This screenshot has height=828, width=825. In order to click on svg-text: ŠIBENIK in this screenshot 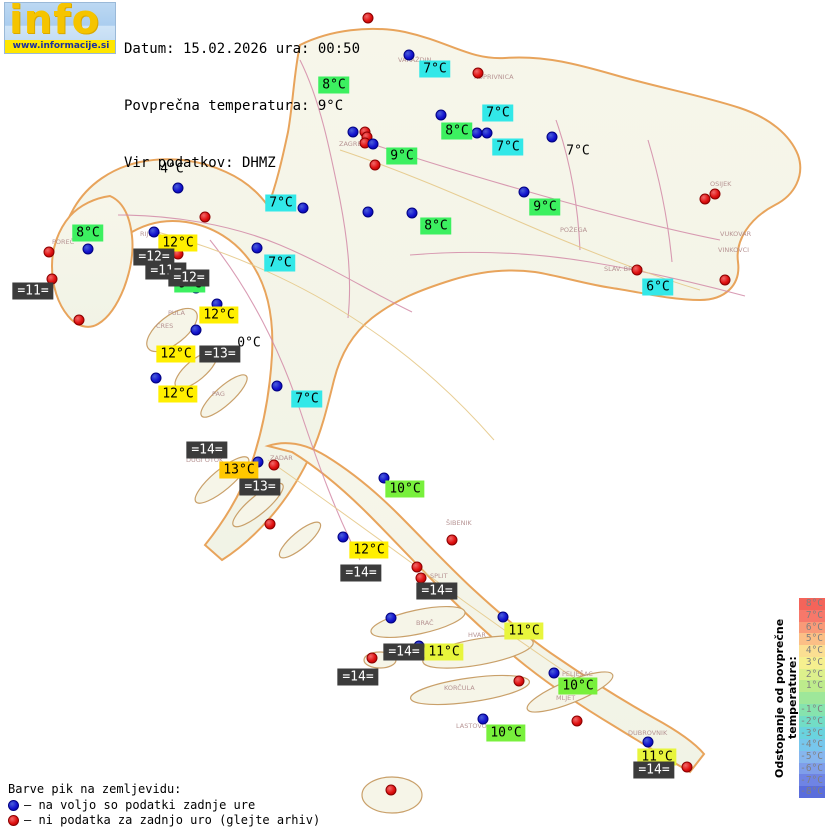, I will do `click(459, 522)`.